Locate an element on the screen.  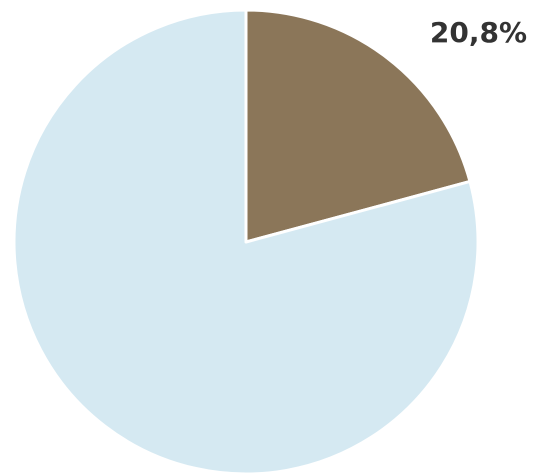
value-label: 20,8% is located at coordinates (478, 32).